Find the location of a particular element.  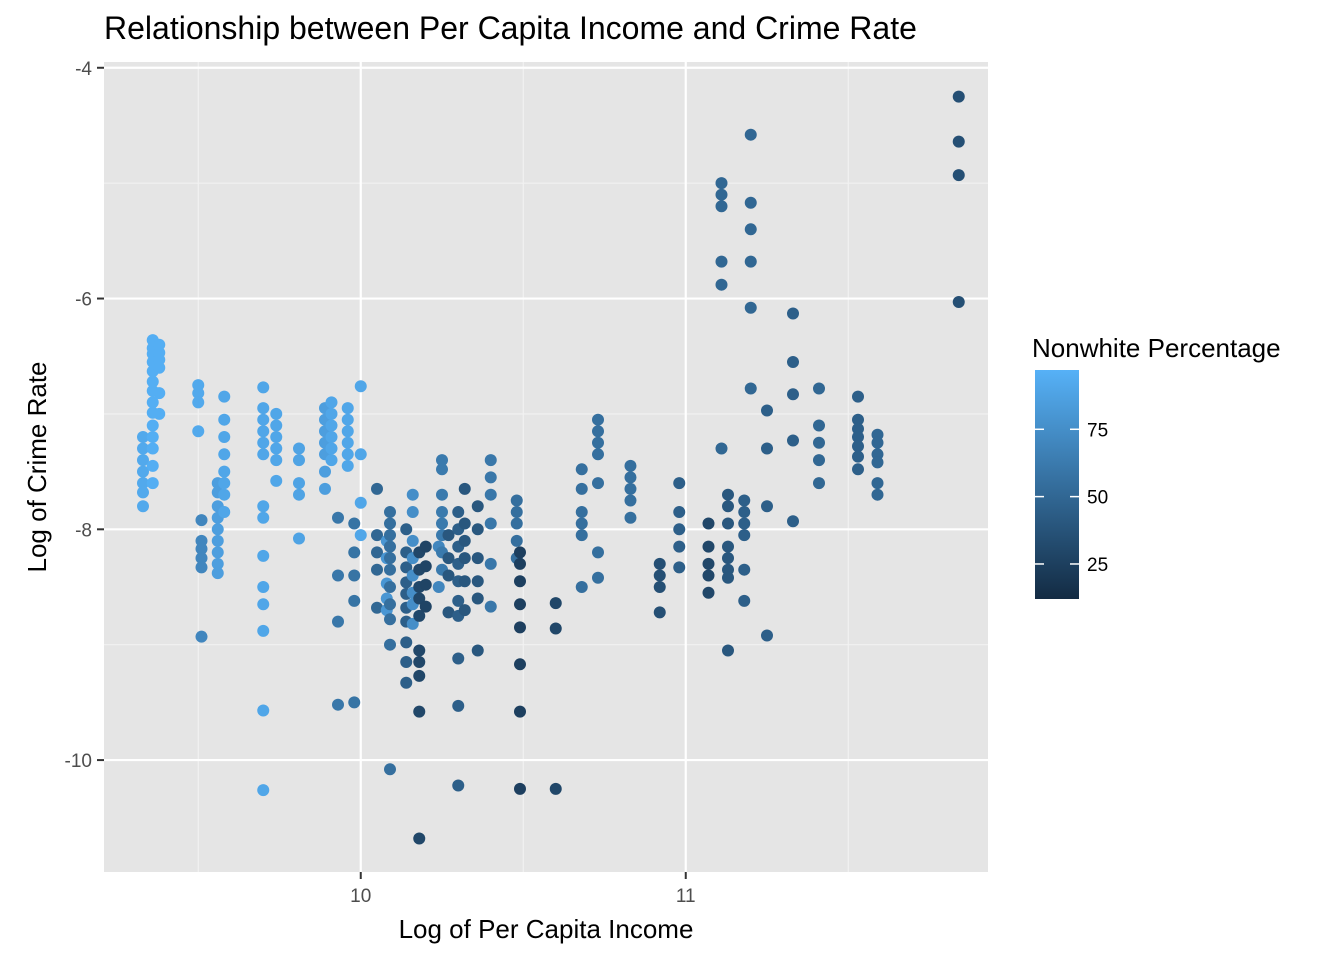

x-tick-label: 11 is located at coordinates (686, 896).